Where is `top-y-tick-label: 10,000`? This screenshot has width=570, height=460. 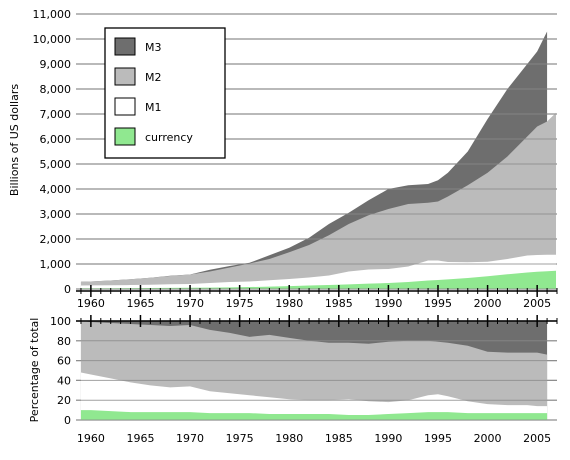
top-y-tick-label: 10,000 is located at coordinates (52, 39).